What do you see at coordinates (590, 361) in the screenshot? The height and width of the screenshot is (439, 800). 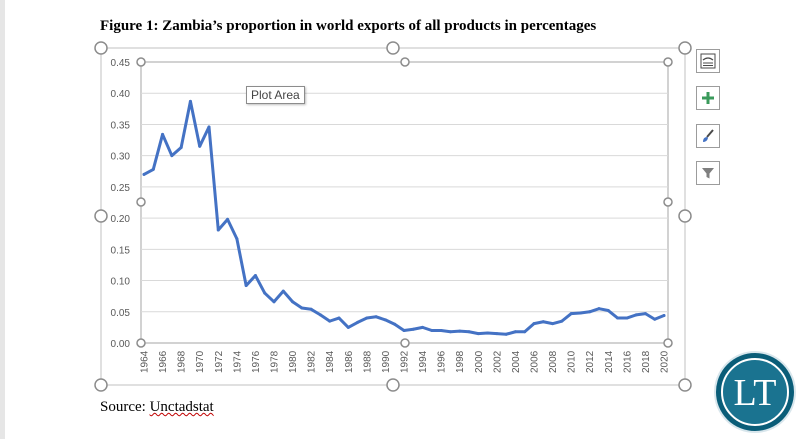 I see `x-tick-label: 2012` at bounding box center [590, 361].